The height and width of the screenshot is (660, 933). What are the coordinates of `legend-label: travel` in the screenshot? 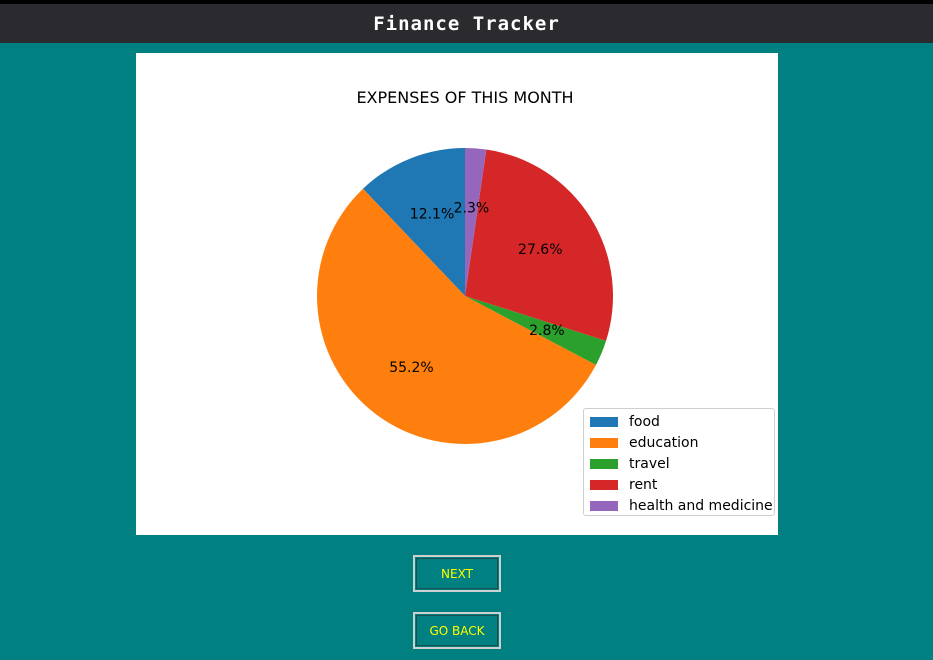 It's located at (649, 463).